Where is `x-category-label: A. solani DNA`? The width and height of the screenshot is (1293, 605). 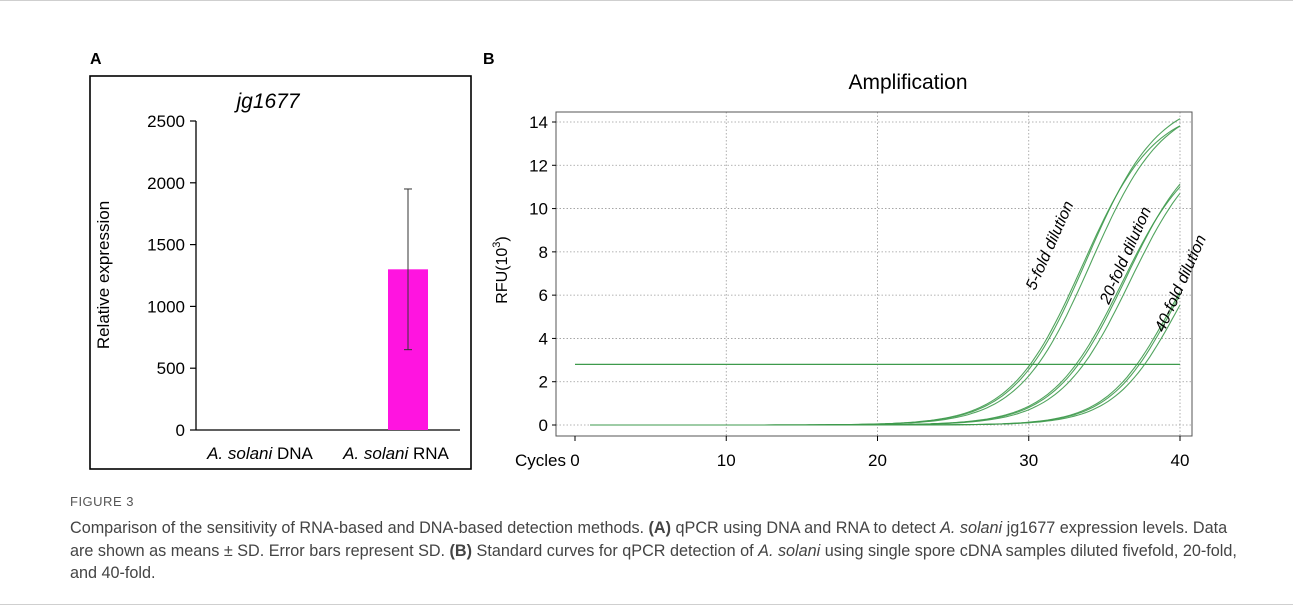 x-category-label: A. solani DNA is located at coordinates (259, 453).